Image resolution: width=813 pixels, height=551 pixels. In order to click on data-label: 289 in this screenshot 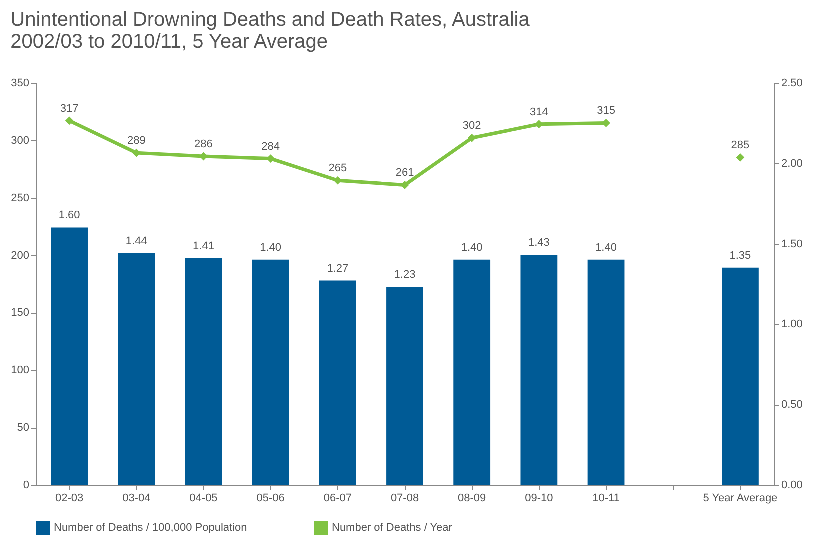, I will do `click(136, 141)`.